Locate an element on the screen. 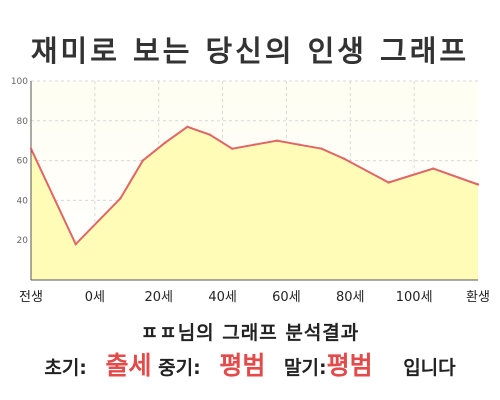 The height and width of the screenshot is (400, 500). mid-value: 평범 is located at coordinates (242, 365).